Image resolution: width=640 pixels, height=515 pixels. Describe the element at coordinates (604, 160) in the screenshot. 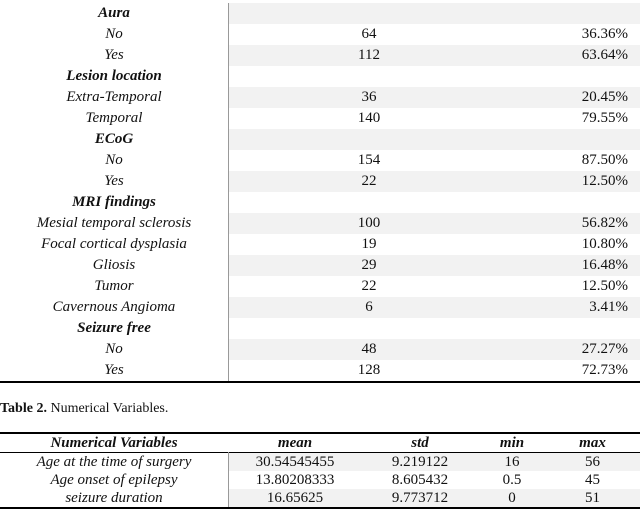

I see `percent-cell: 87.50%` at that location.